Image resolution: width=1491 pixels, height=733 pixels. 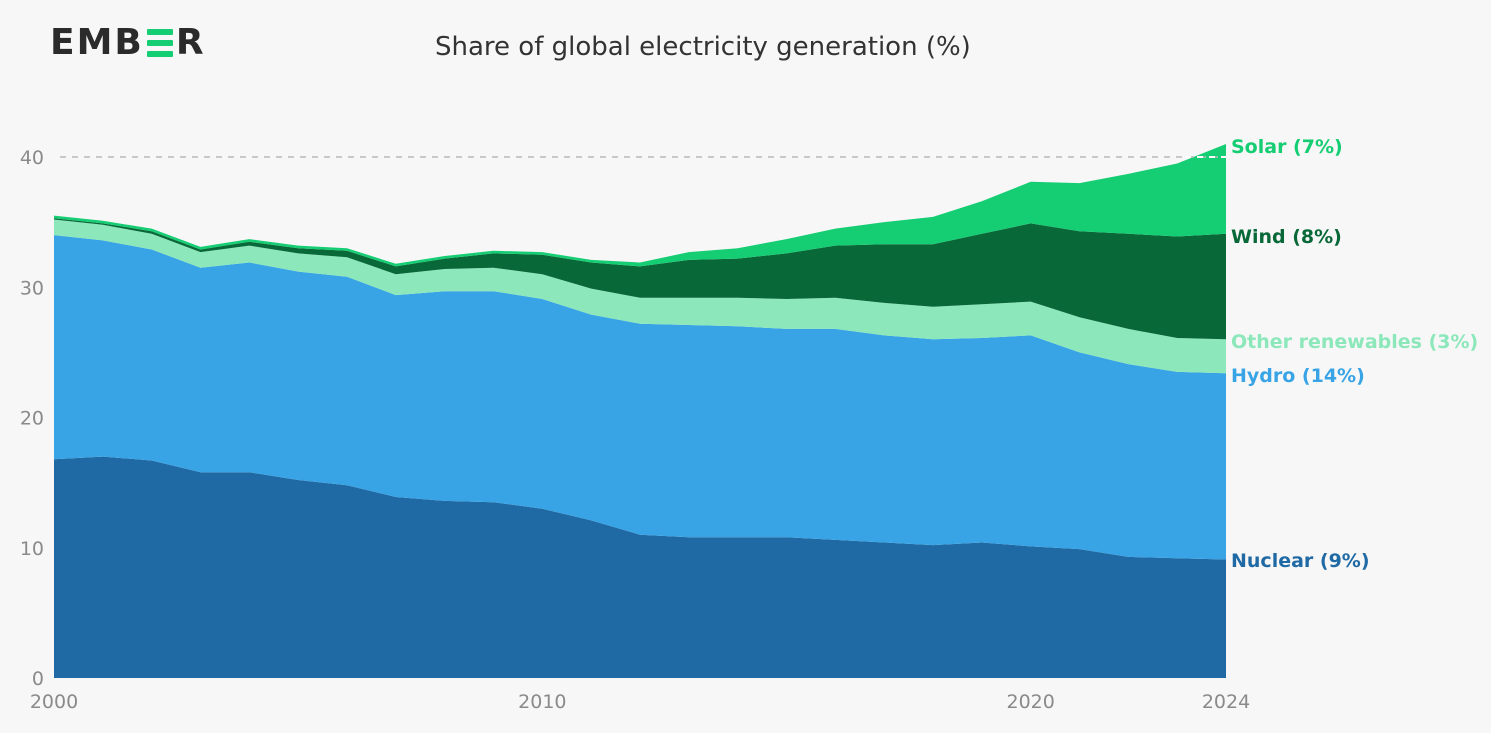 I want to click on series-label: Other renewables (3%), so click(x=1354, y=342).